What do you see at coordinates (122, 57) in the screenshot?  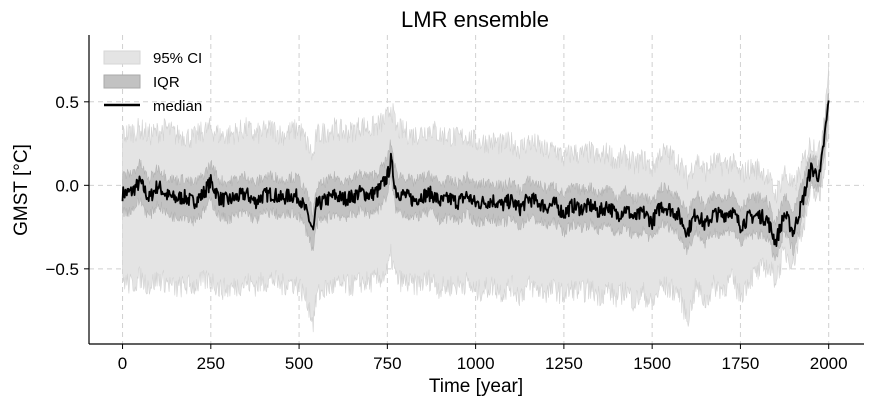 I see `legend-ci95-swatch` at bounding box center [122, 57].